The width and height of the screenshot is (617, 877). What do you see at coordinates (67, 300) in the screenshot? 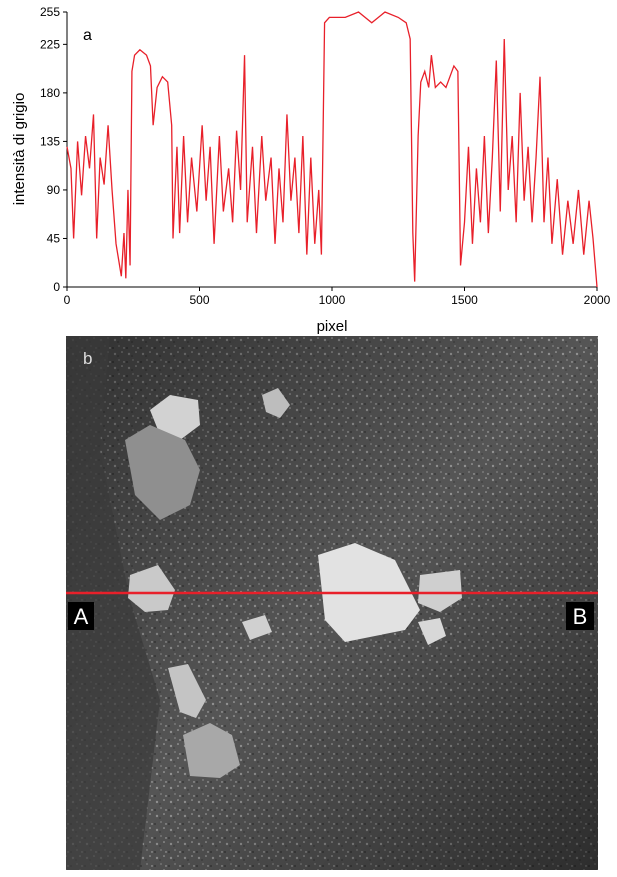
I see `x-tick-label: 0` at bounding box center [67, 300].